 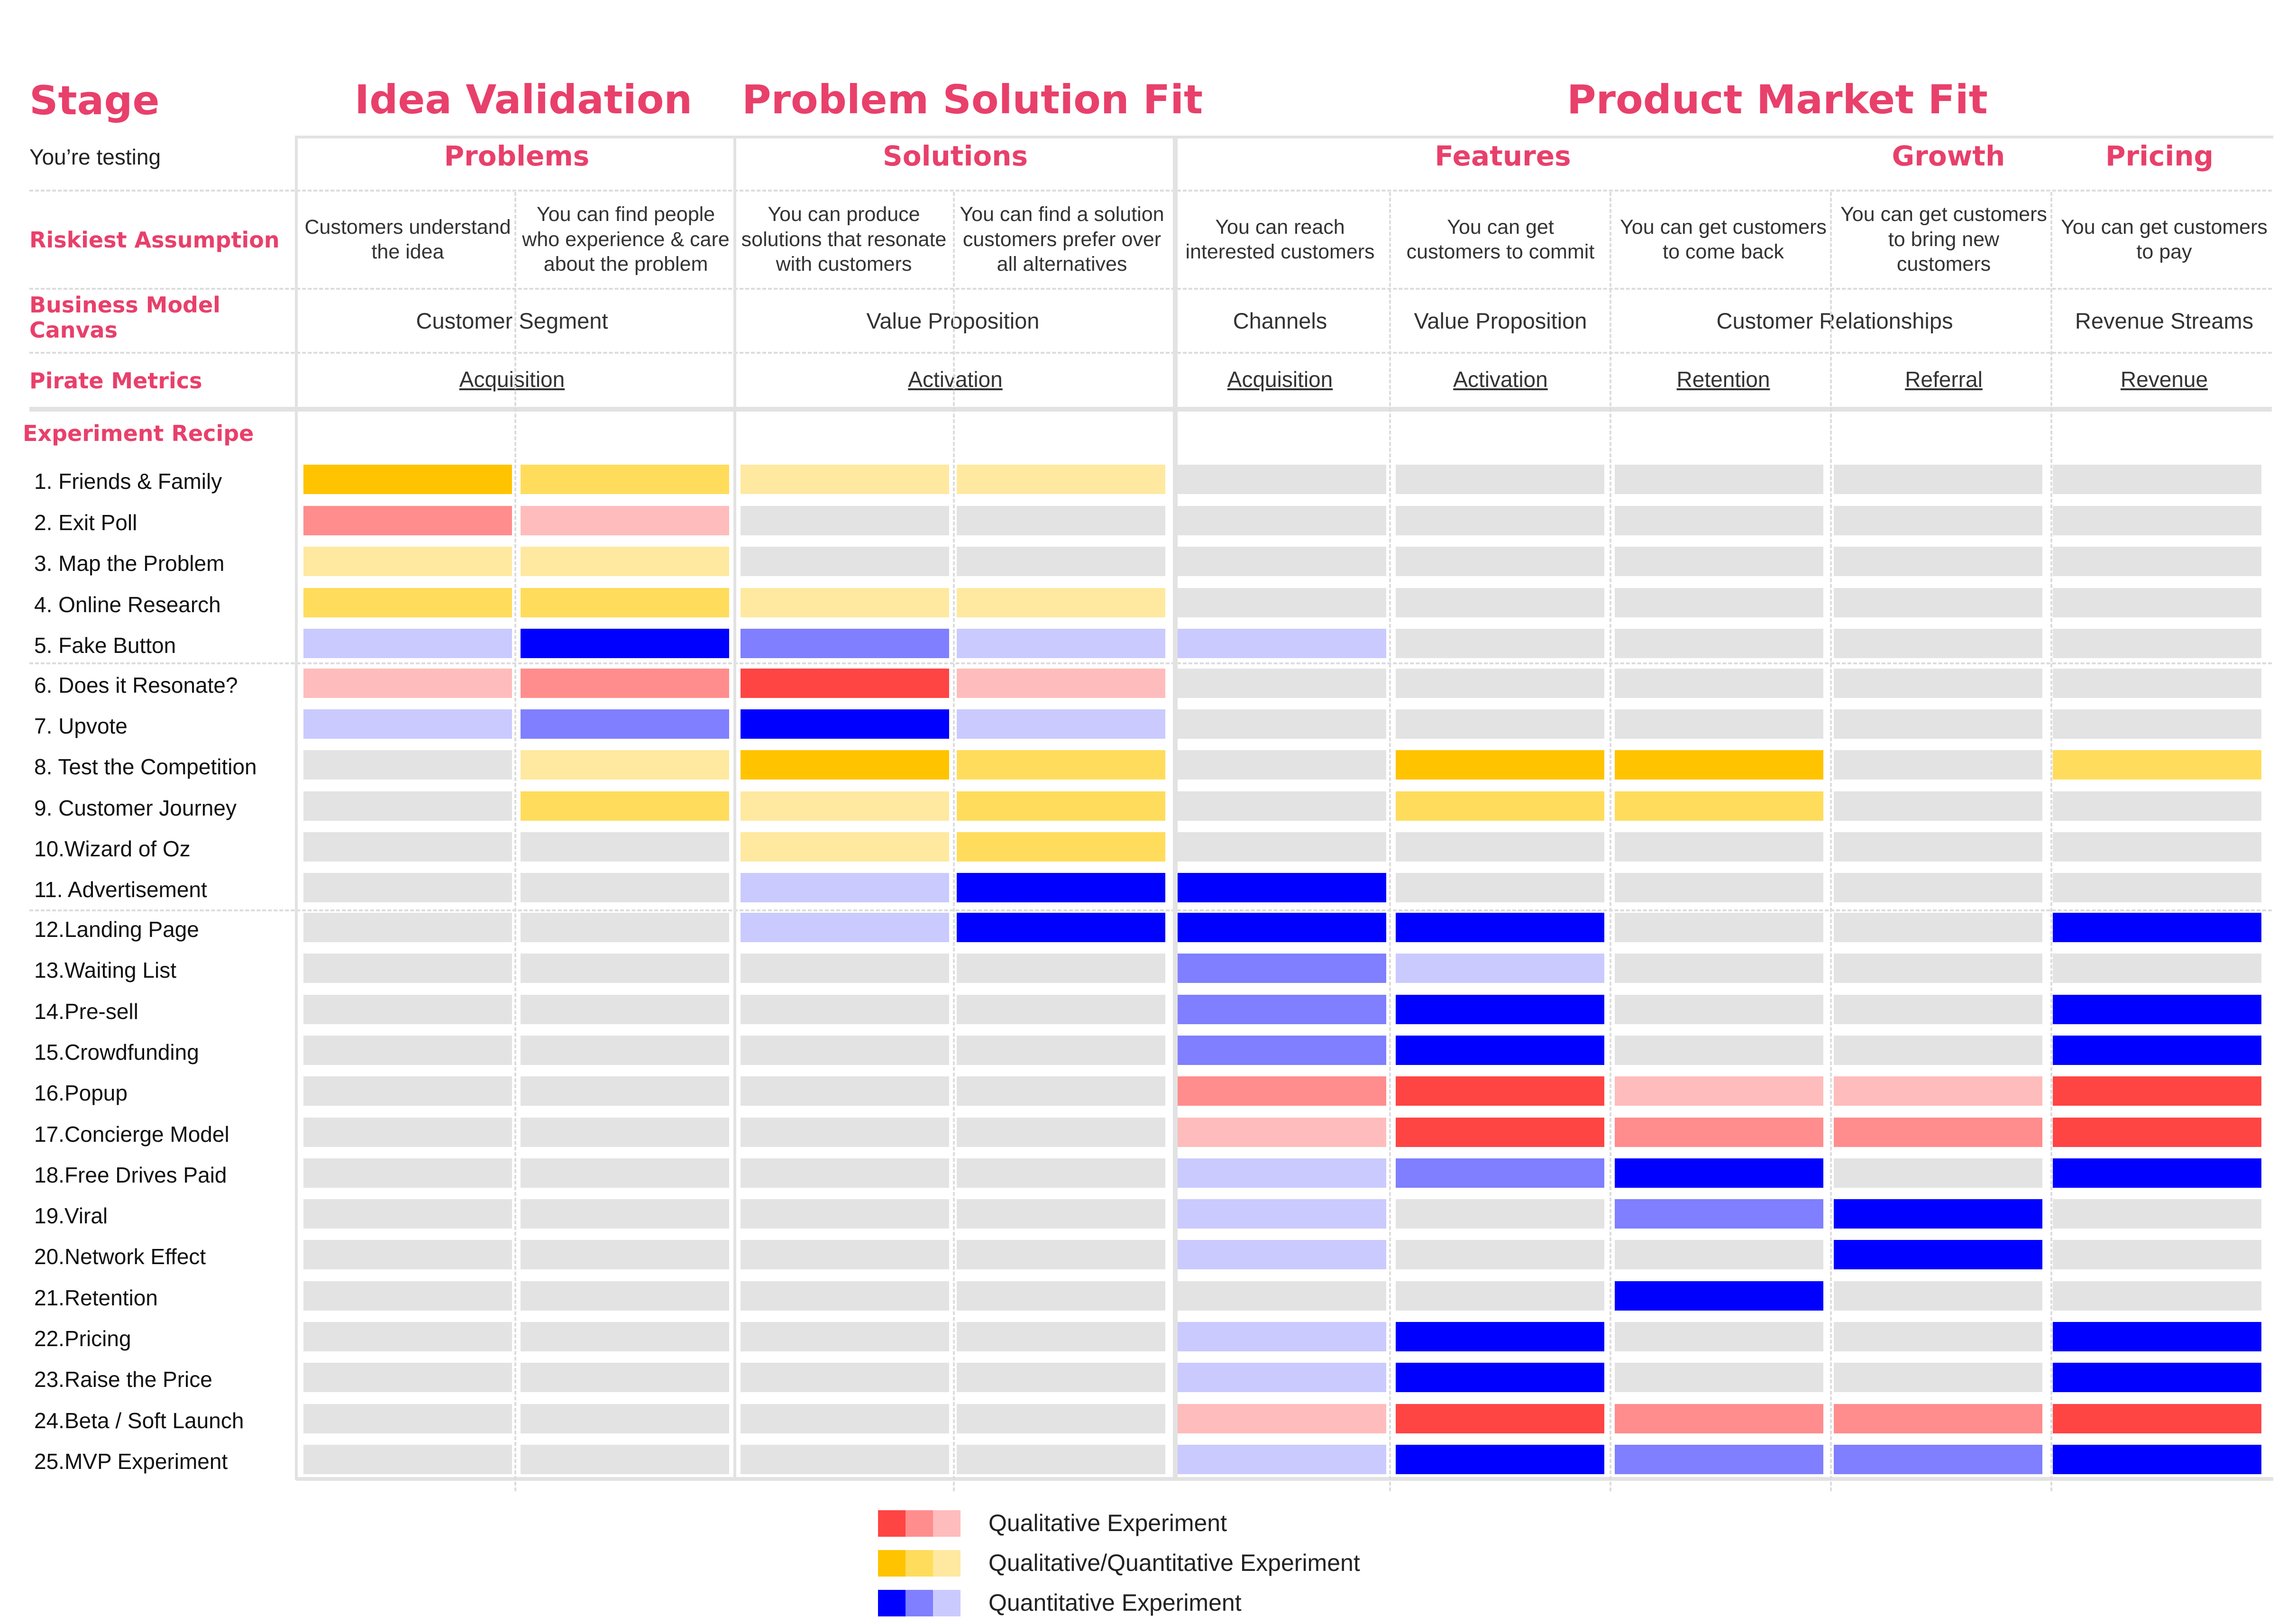 I want to click on assumption-cell: You can reach interested customers, so click(x=1280, y=239).